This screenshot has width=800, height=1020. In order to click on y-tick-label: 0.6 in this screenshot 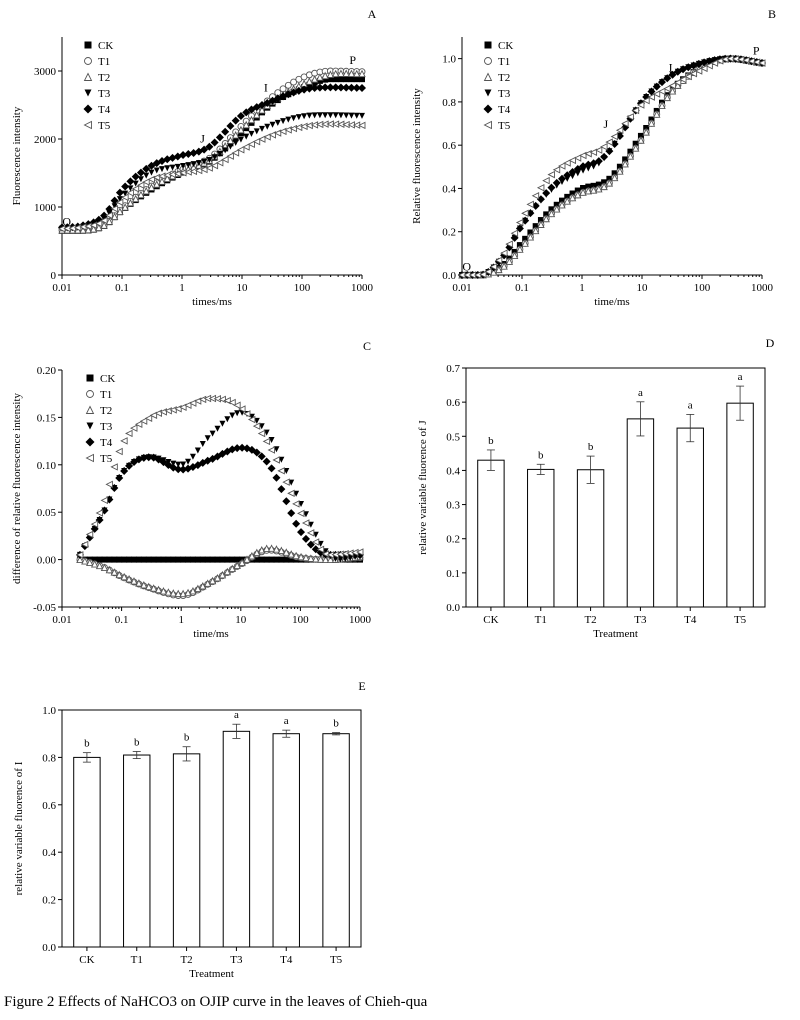, I will do `click(449, 146)`.